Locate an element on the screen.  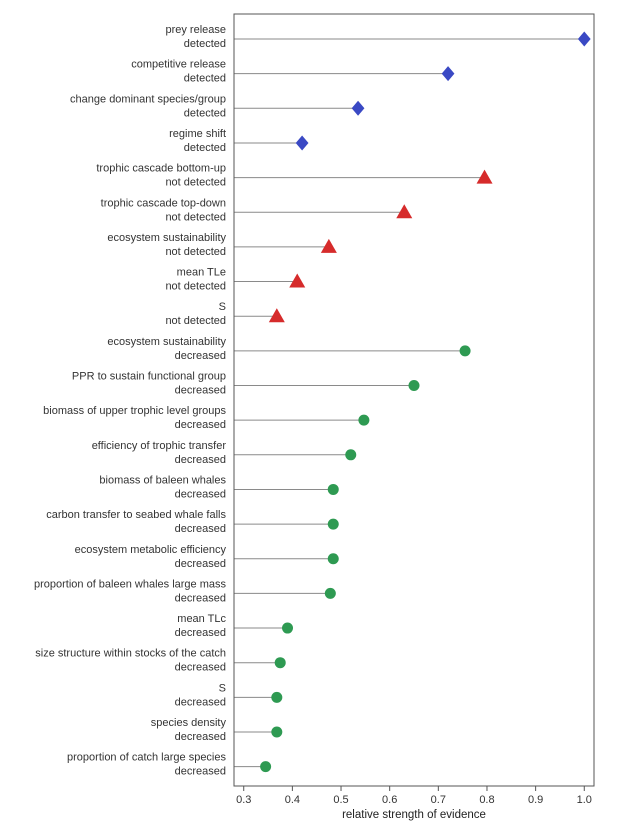
category-label-line1: competitive release is located at coordinates (178, 65).